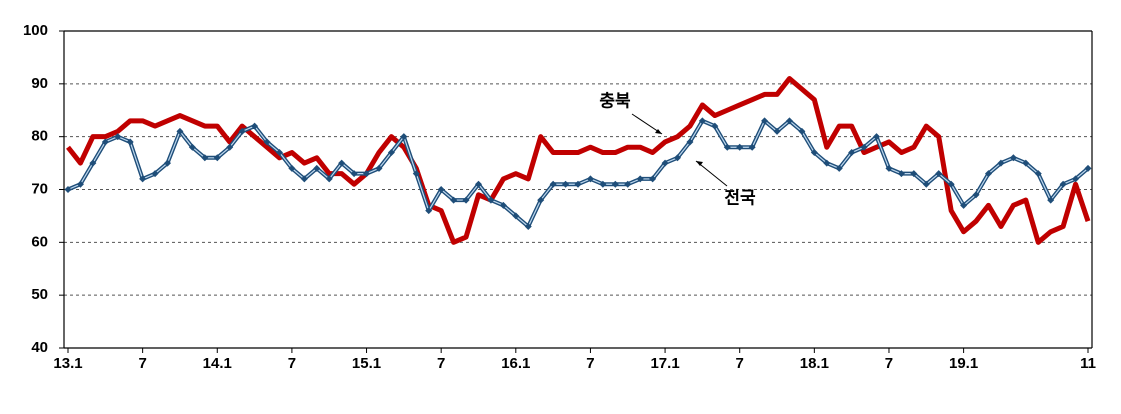 The image size is (1121, 414). What do you see at coordinates (664, 363) in the screenshot?
I see `x-tick-label: 17.1` at bounding box center [664, 363].